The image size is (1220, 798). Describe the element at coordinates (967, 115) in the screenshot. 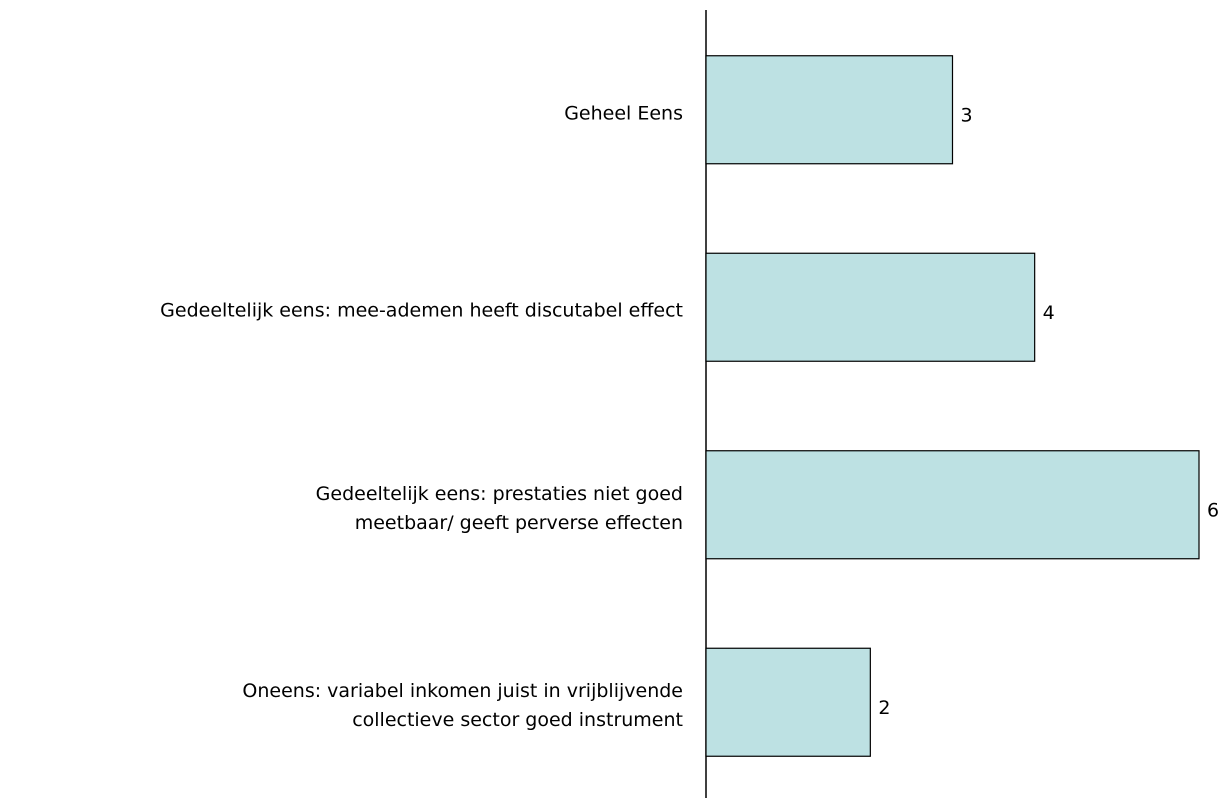

I see `value-label: 3` at that location.